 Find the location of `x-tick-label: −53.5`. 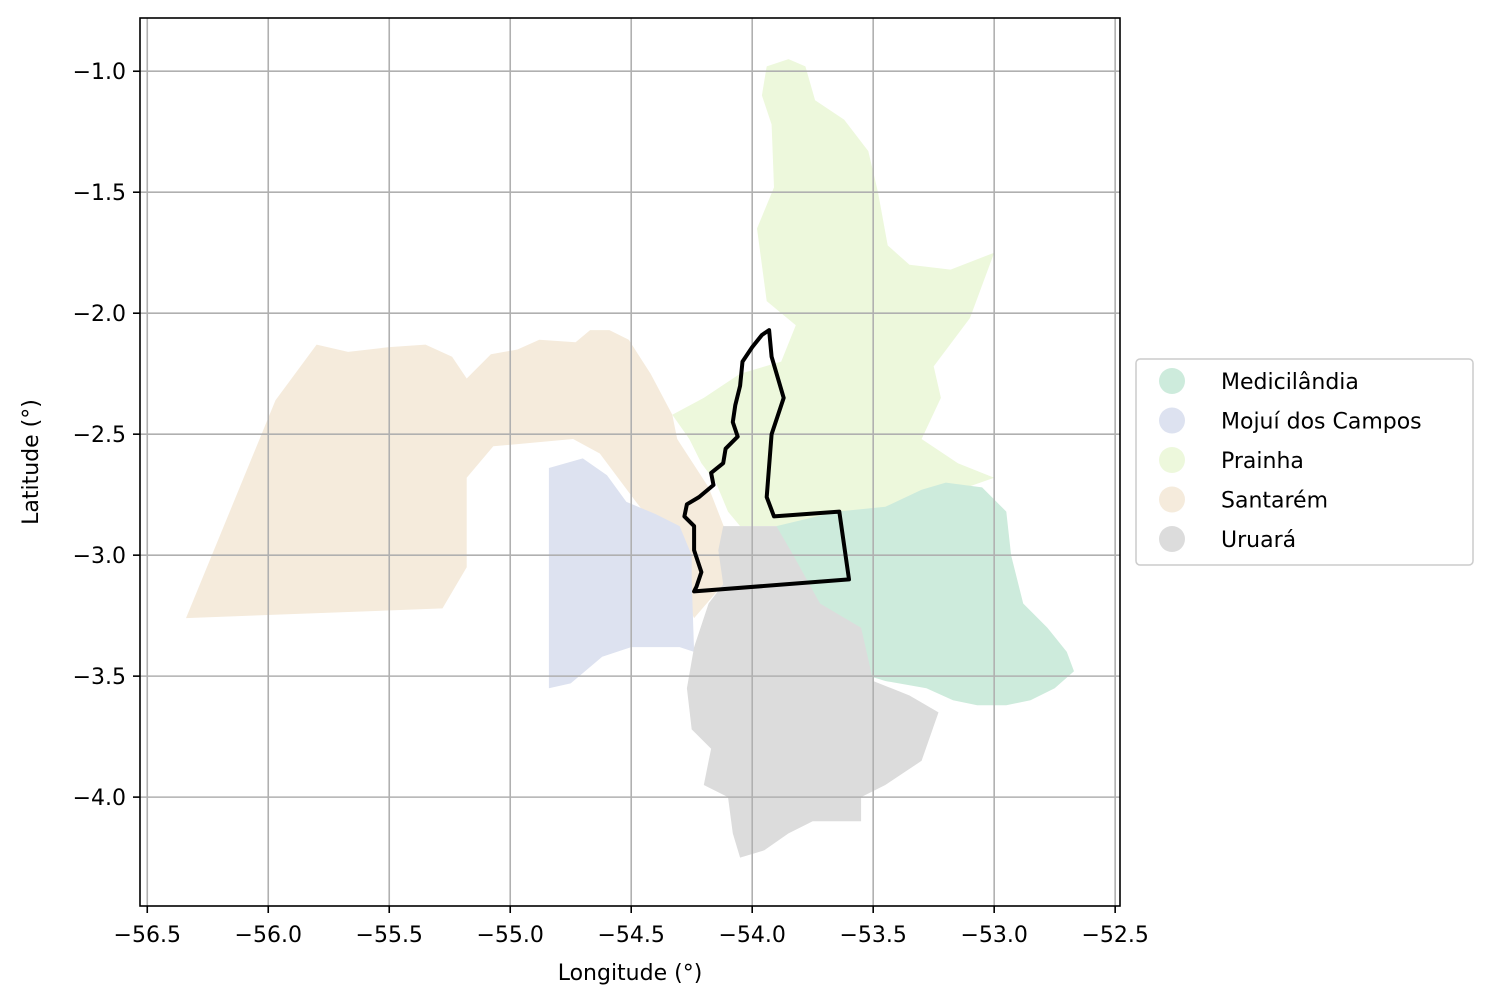

x-tick-label: −53.5 is located at coordinates (872, 935).